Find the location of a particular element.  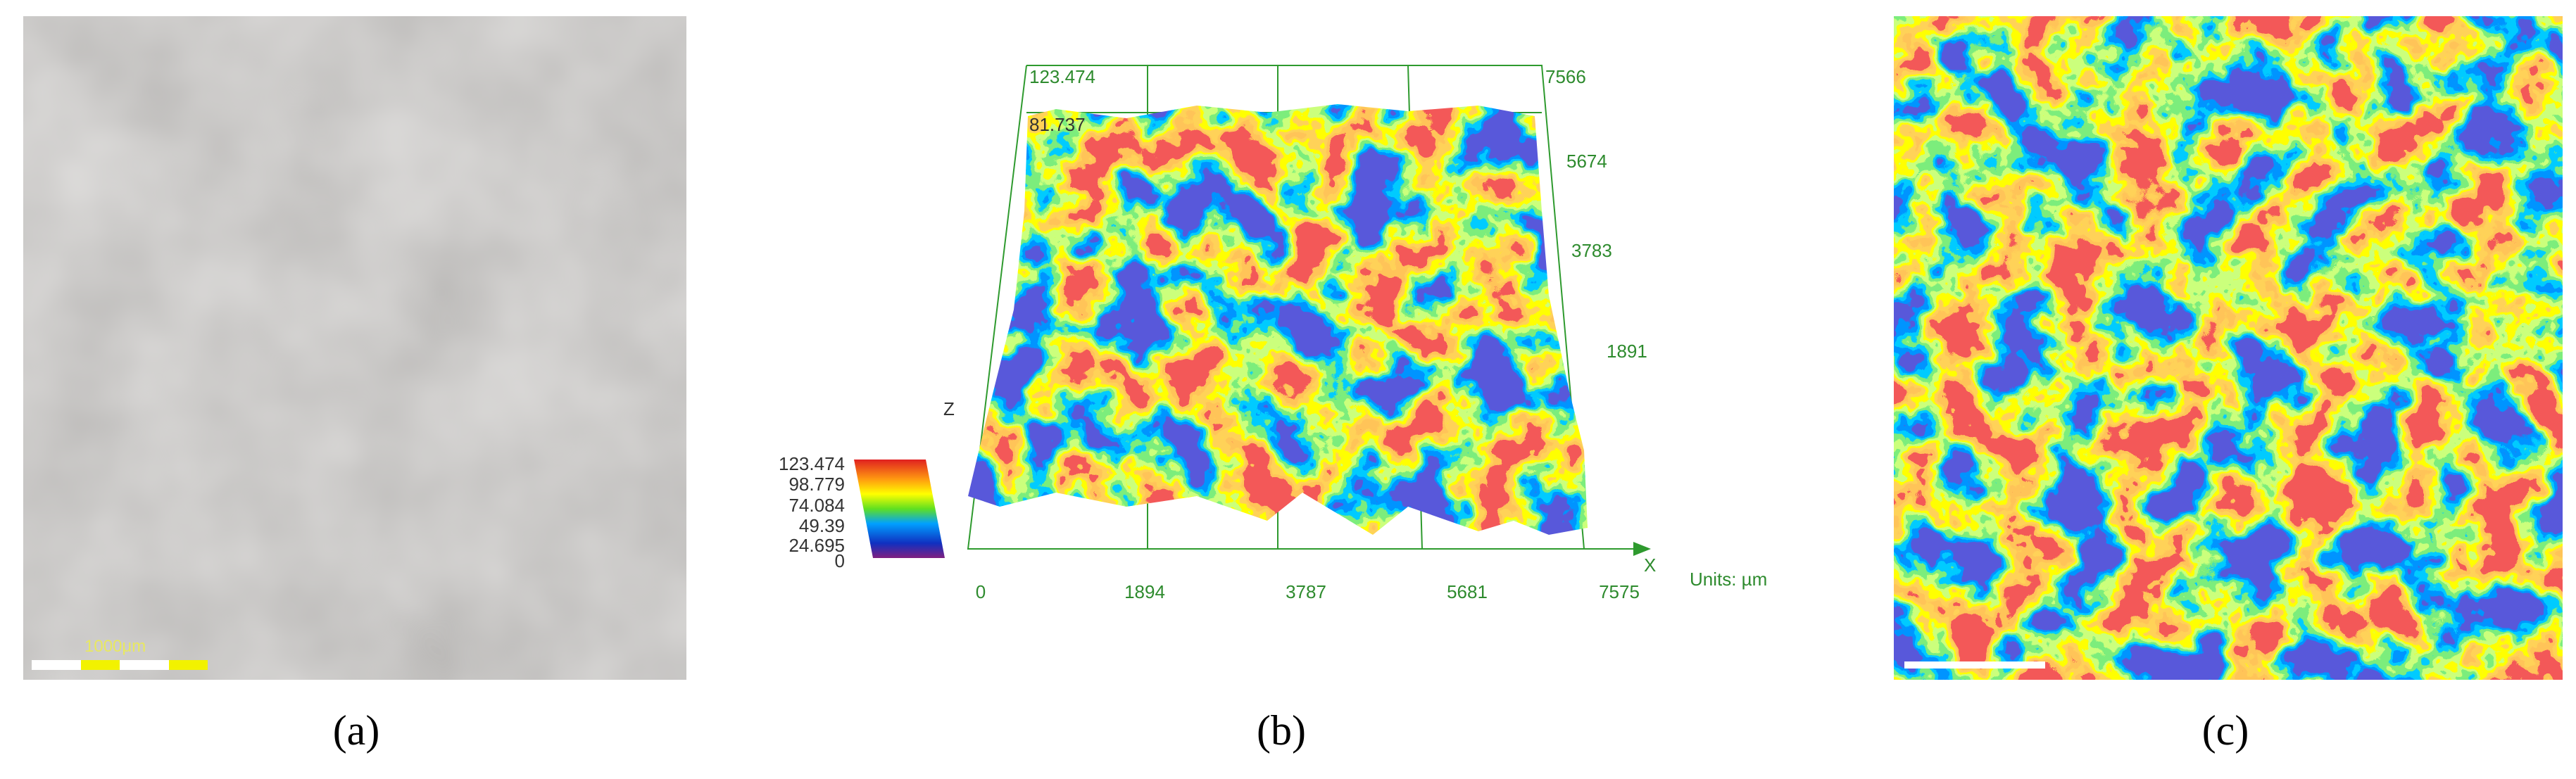

colorbar-tick-label: 123.474 is located at coordinates (812, 463).